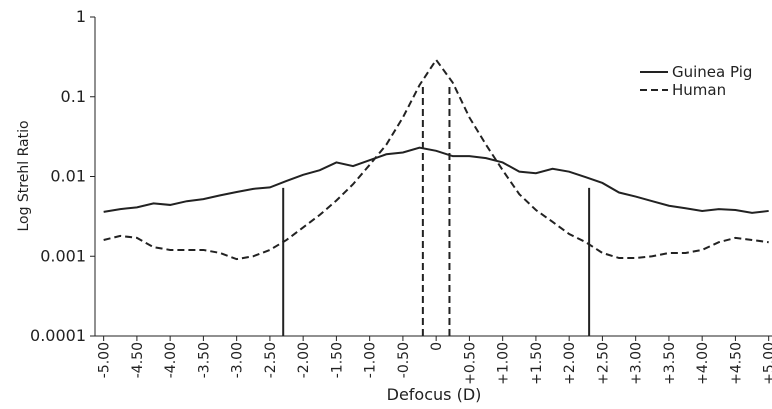  Describe the element at coordinates (371, 360) in the screenshot. I see `x-tick-label: -1.00` at that location.